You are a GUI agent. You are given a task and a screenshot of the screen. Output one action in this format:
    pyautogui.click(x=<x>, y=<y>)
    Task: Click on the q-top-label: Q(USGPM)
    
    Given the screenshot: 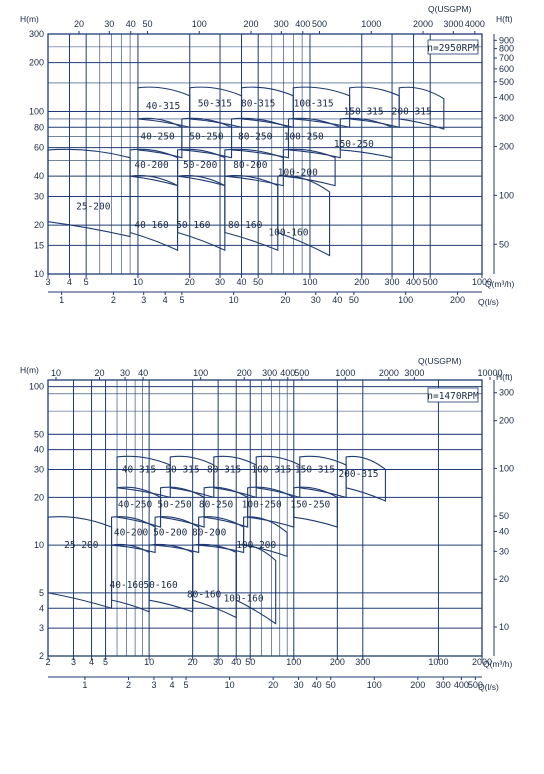 What is the action you would take?
    pyautogui.click(x=440, y=361)
    